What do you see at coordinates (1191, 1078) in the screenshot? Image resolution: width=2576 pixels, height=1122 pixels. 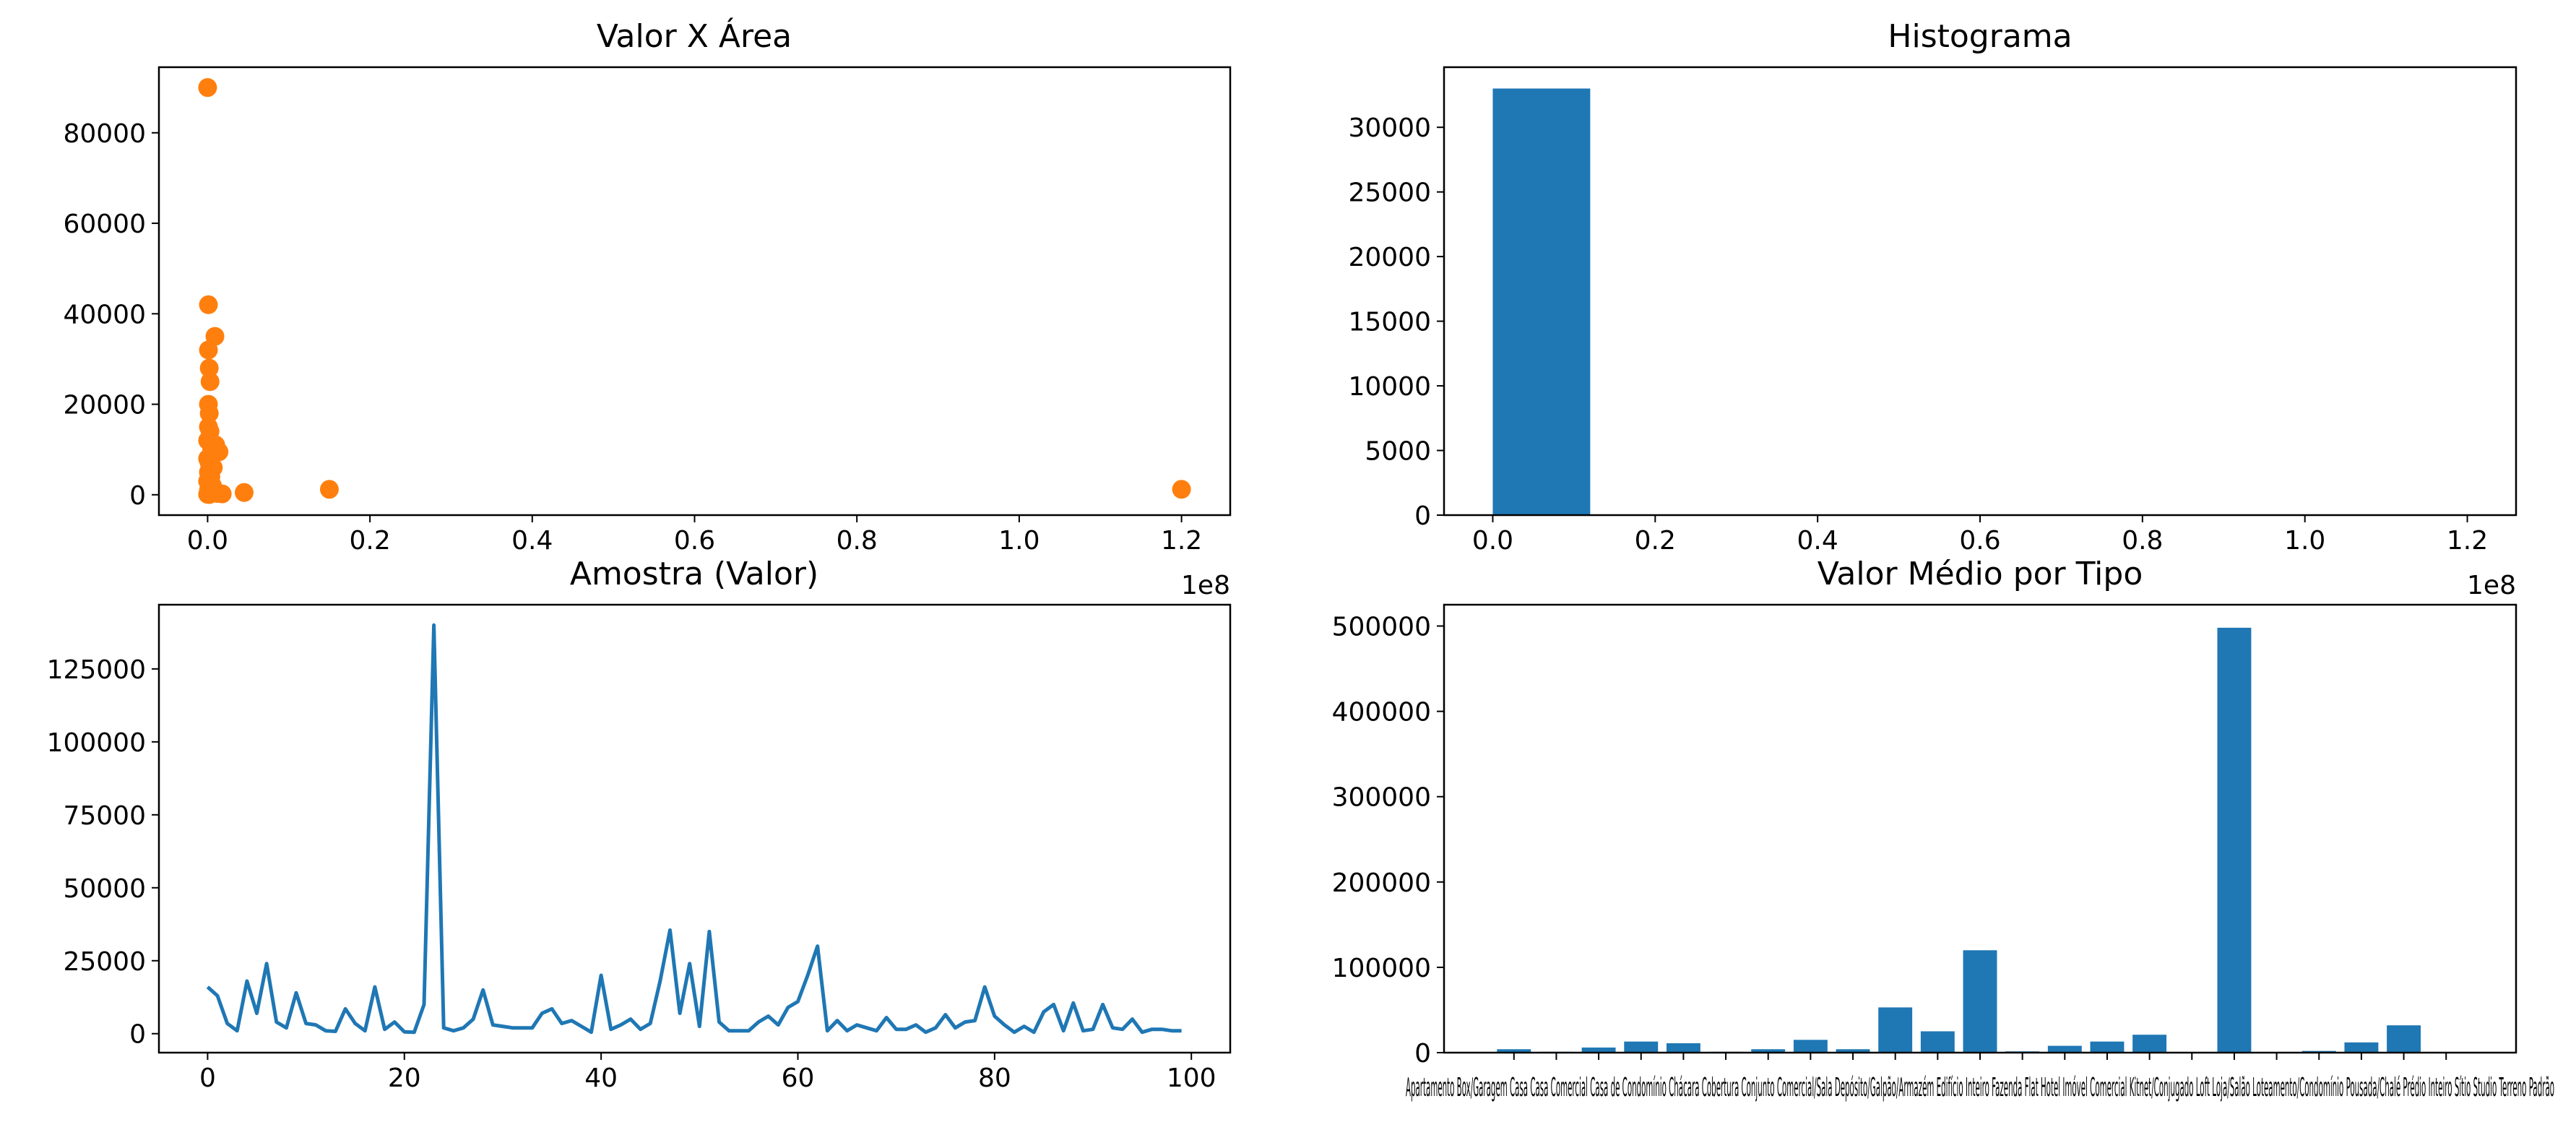 I see `x-tick-label: 100` at bounding box center [1191, 1078].